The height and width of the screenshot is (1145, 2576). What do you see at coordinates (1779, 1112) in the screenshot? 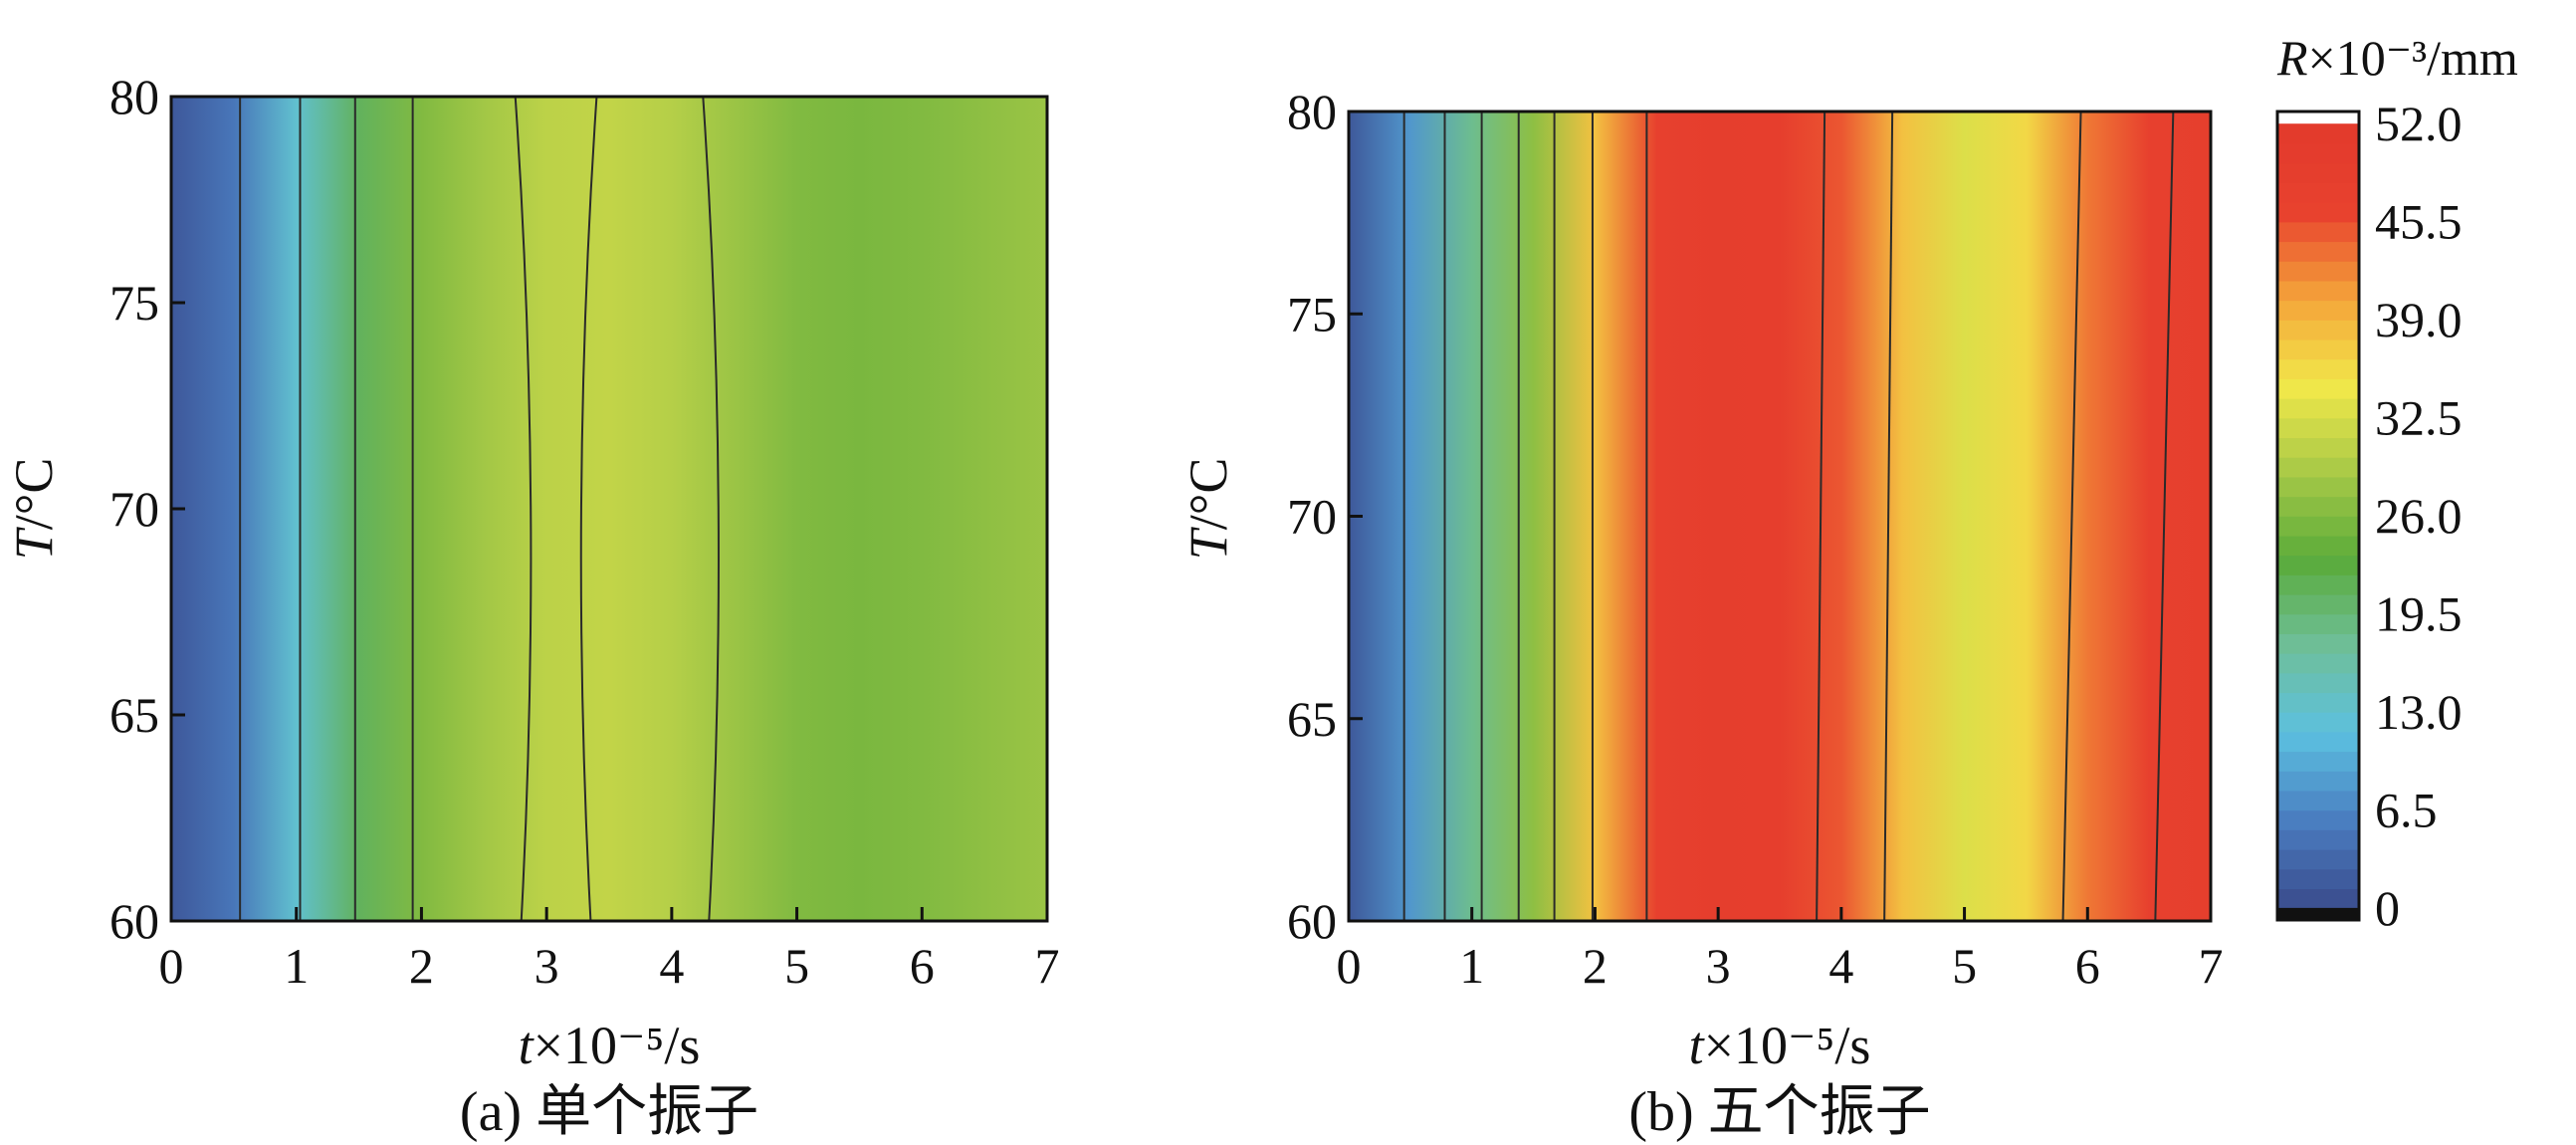
I see `caption-b: (b) 五个振子` at bounding box center [1779, 1112].